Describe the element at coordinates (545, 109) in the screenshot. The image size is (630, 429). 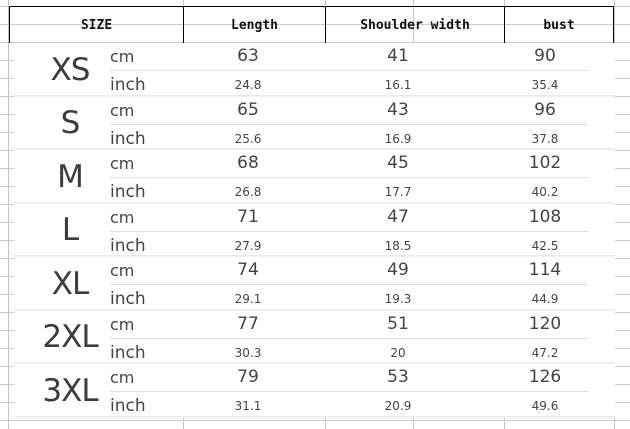
I see `bust-value: 96` at that location.